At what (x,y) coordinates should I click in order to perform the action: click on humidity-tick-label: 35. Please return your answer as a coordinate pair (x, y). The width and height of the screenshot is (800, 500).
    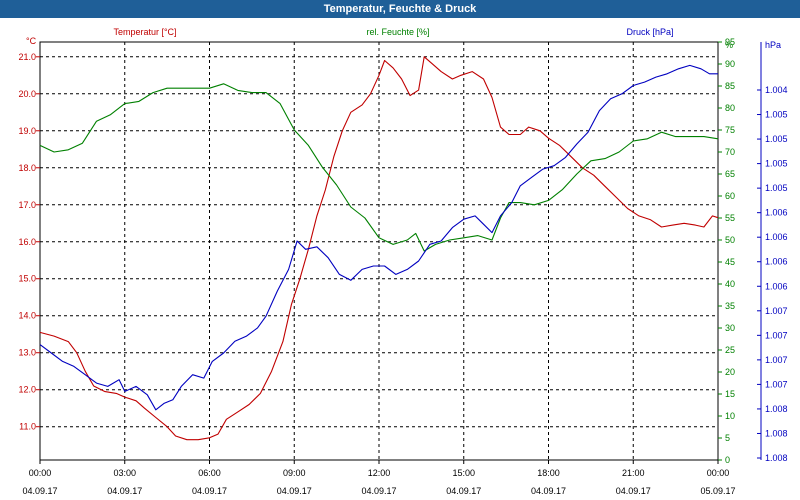
    Looking at the image, I should click on (730, 306).